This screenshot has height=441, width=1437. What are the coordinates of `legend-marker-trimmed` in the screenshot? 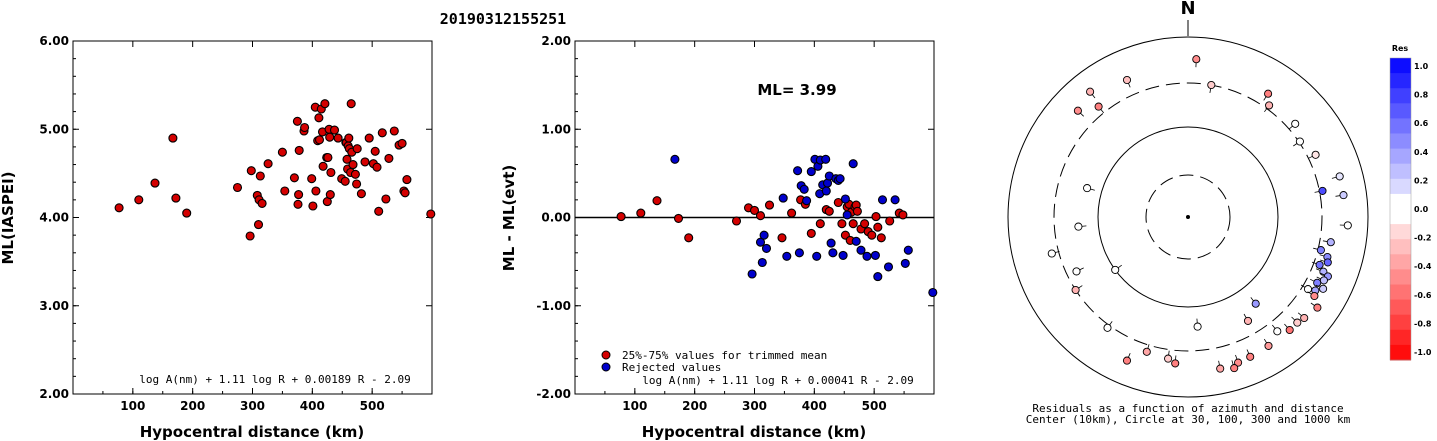 It's located at (606, 355).